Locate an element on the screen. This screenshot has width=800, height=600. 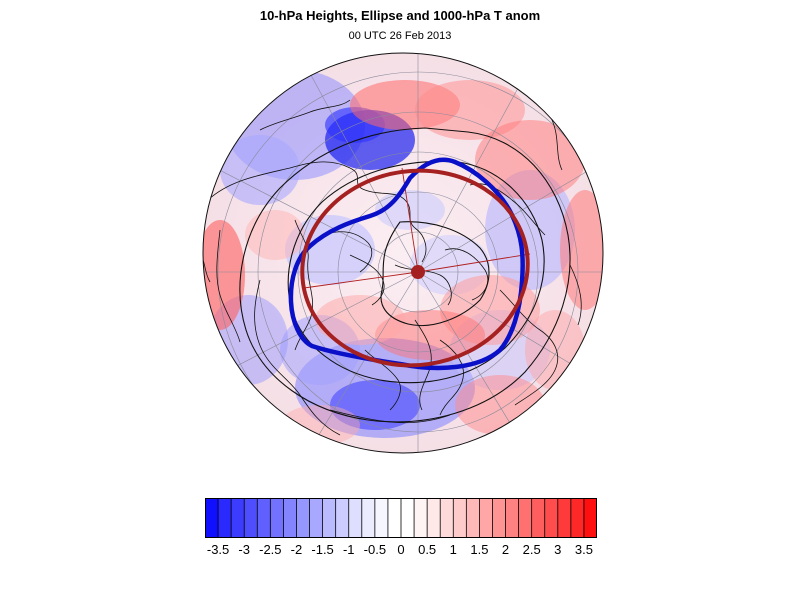
colorbar-tick-label: -0.5 is located at coordinates (375, 549).